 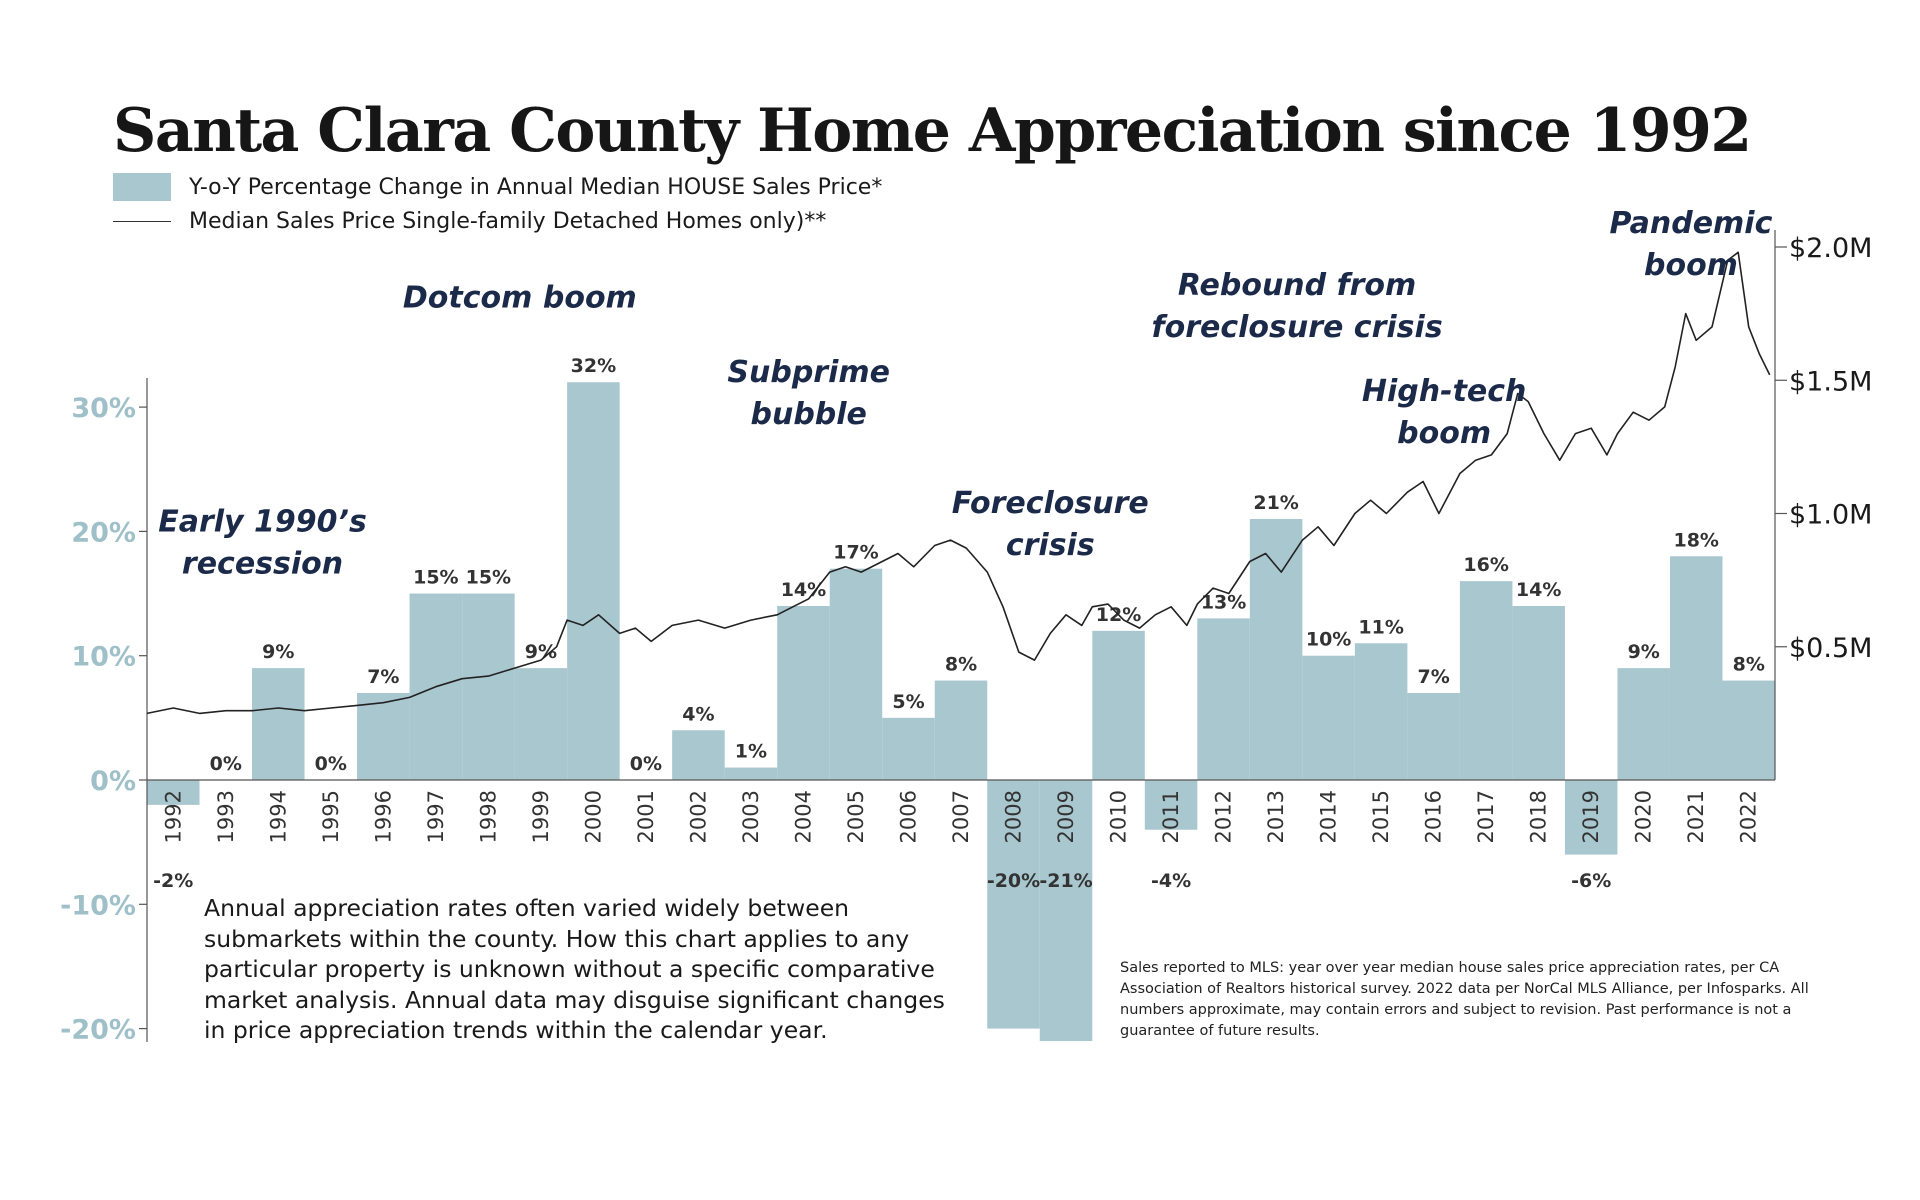 I want to click on x-tick-2004: 2004, so click(x=803, y=816).